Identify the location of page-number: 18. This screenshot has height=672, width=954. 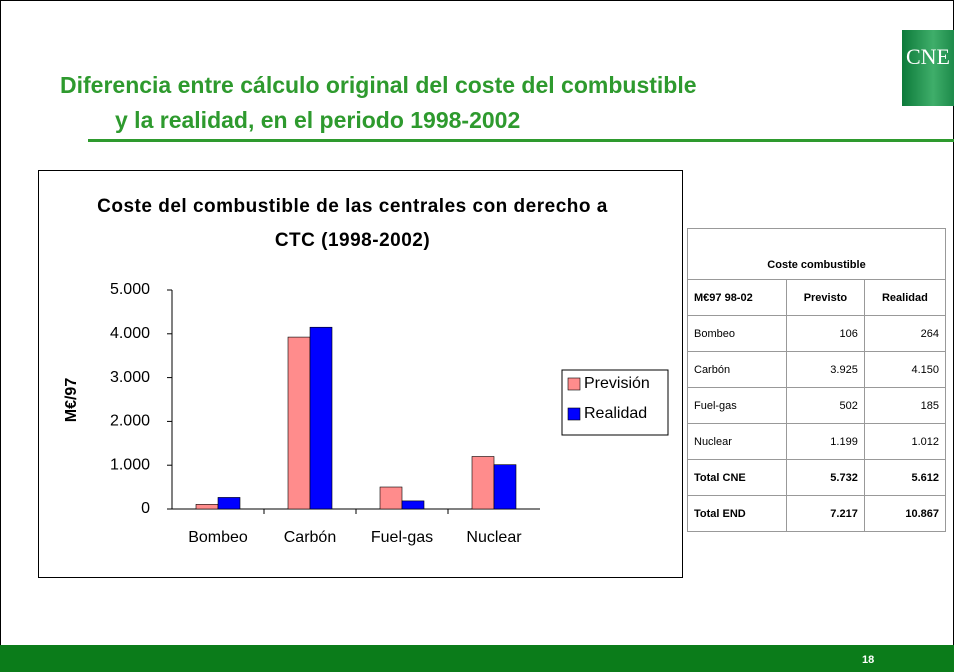
(868, 660).